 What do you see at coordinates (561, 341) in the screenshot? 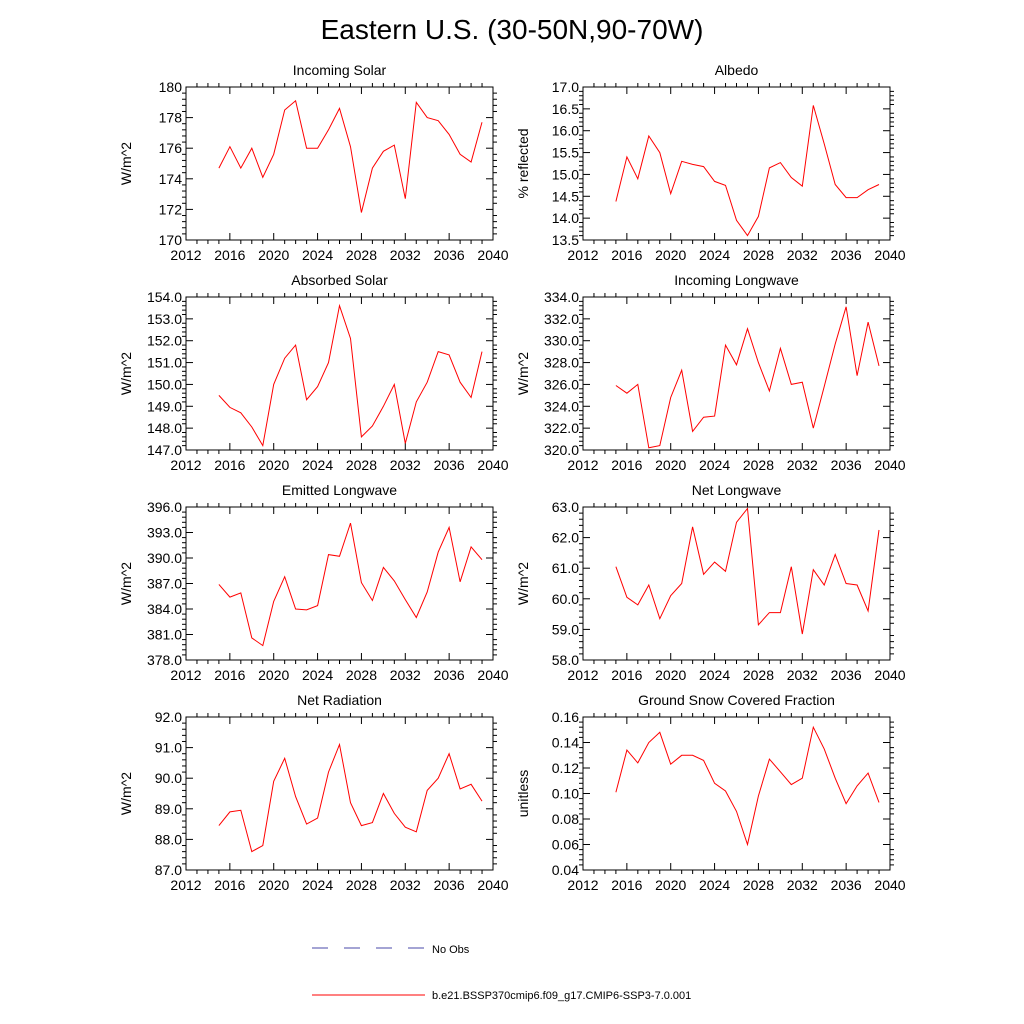
I see `y-tick-label: 330.0` at bounding box center [561, 341].